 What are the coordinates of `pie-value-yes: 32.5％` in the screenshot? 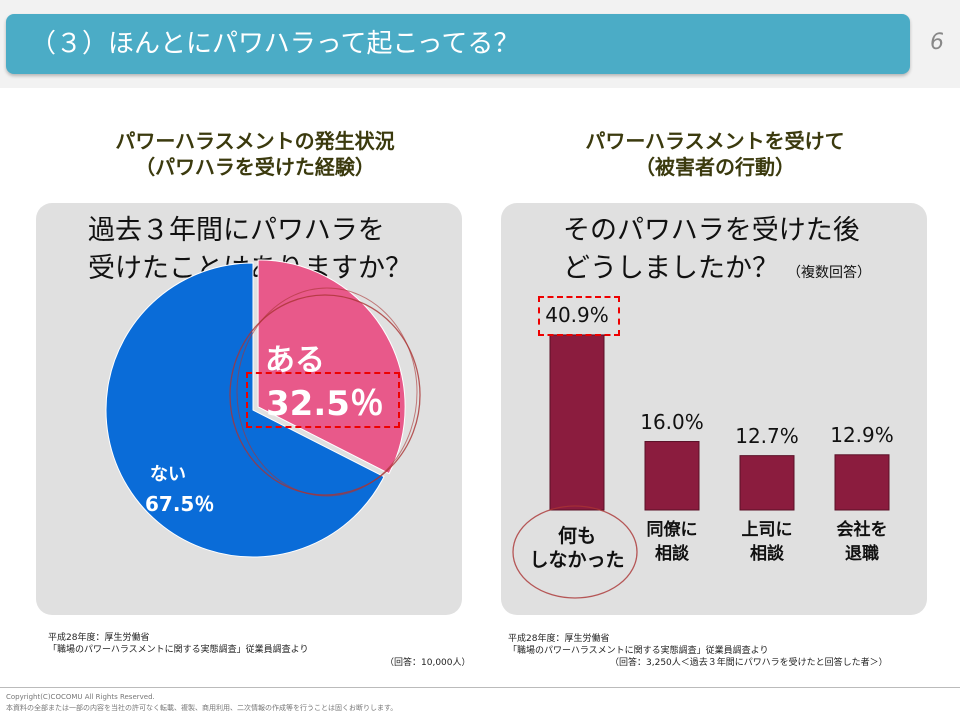 It's located at (325, 404).